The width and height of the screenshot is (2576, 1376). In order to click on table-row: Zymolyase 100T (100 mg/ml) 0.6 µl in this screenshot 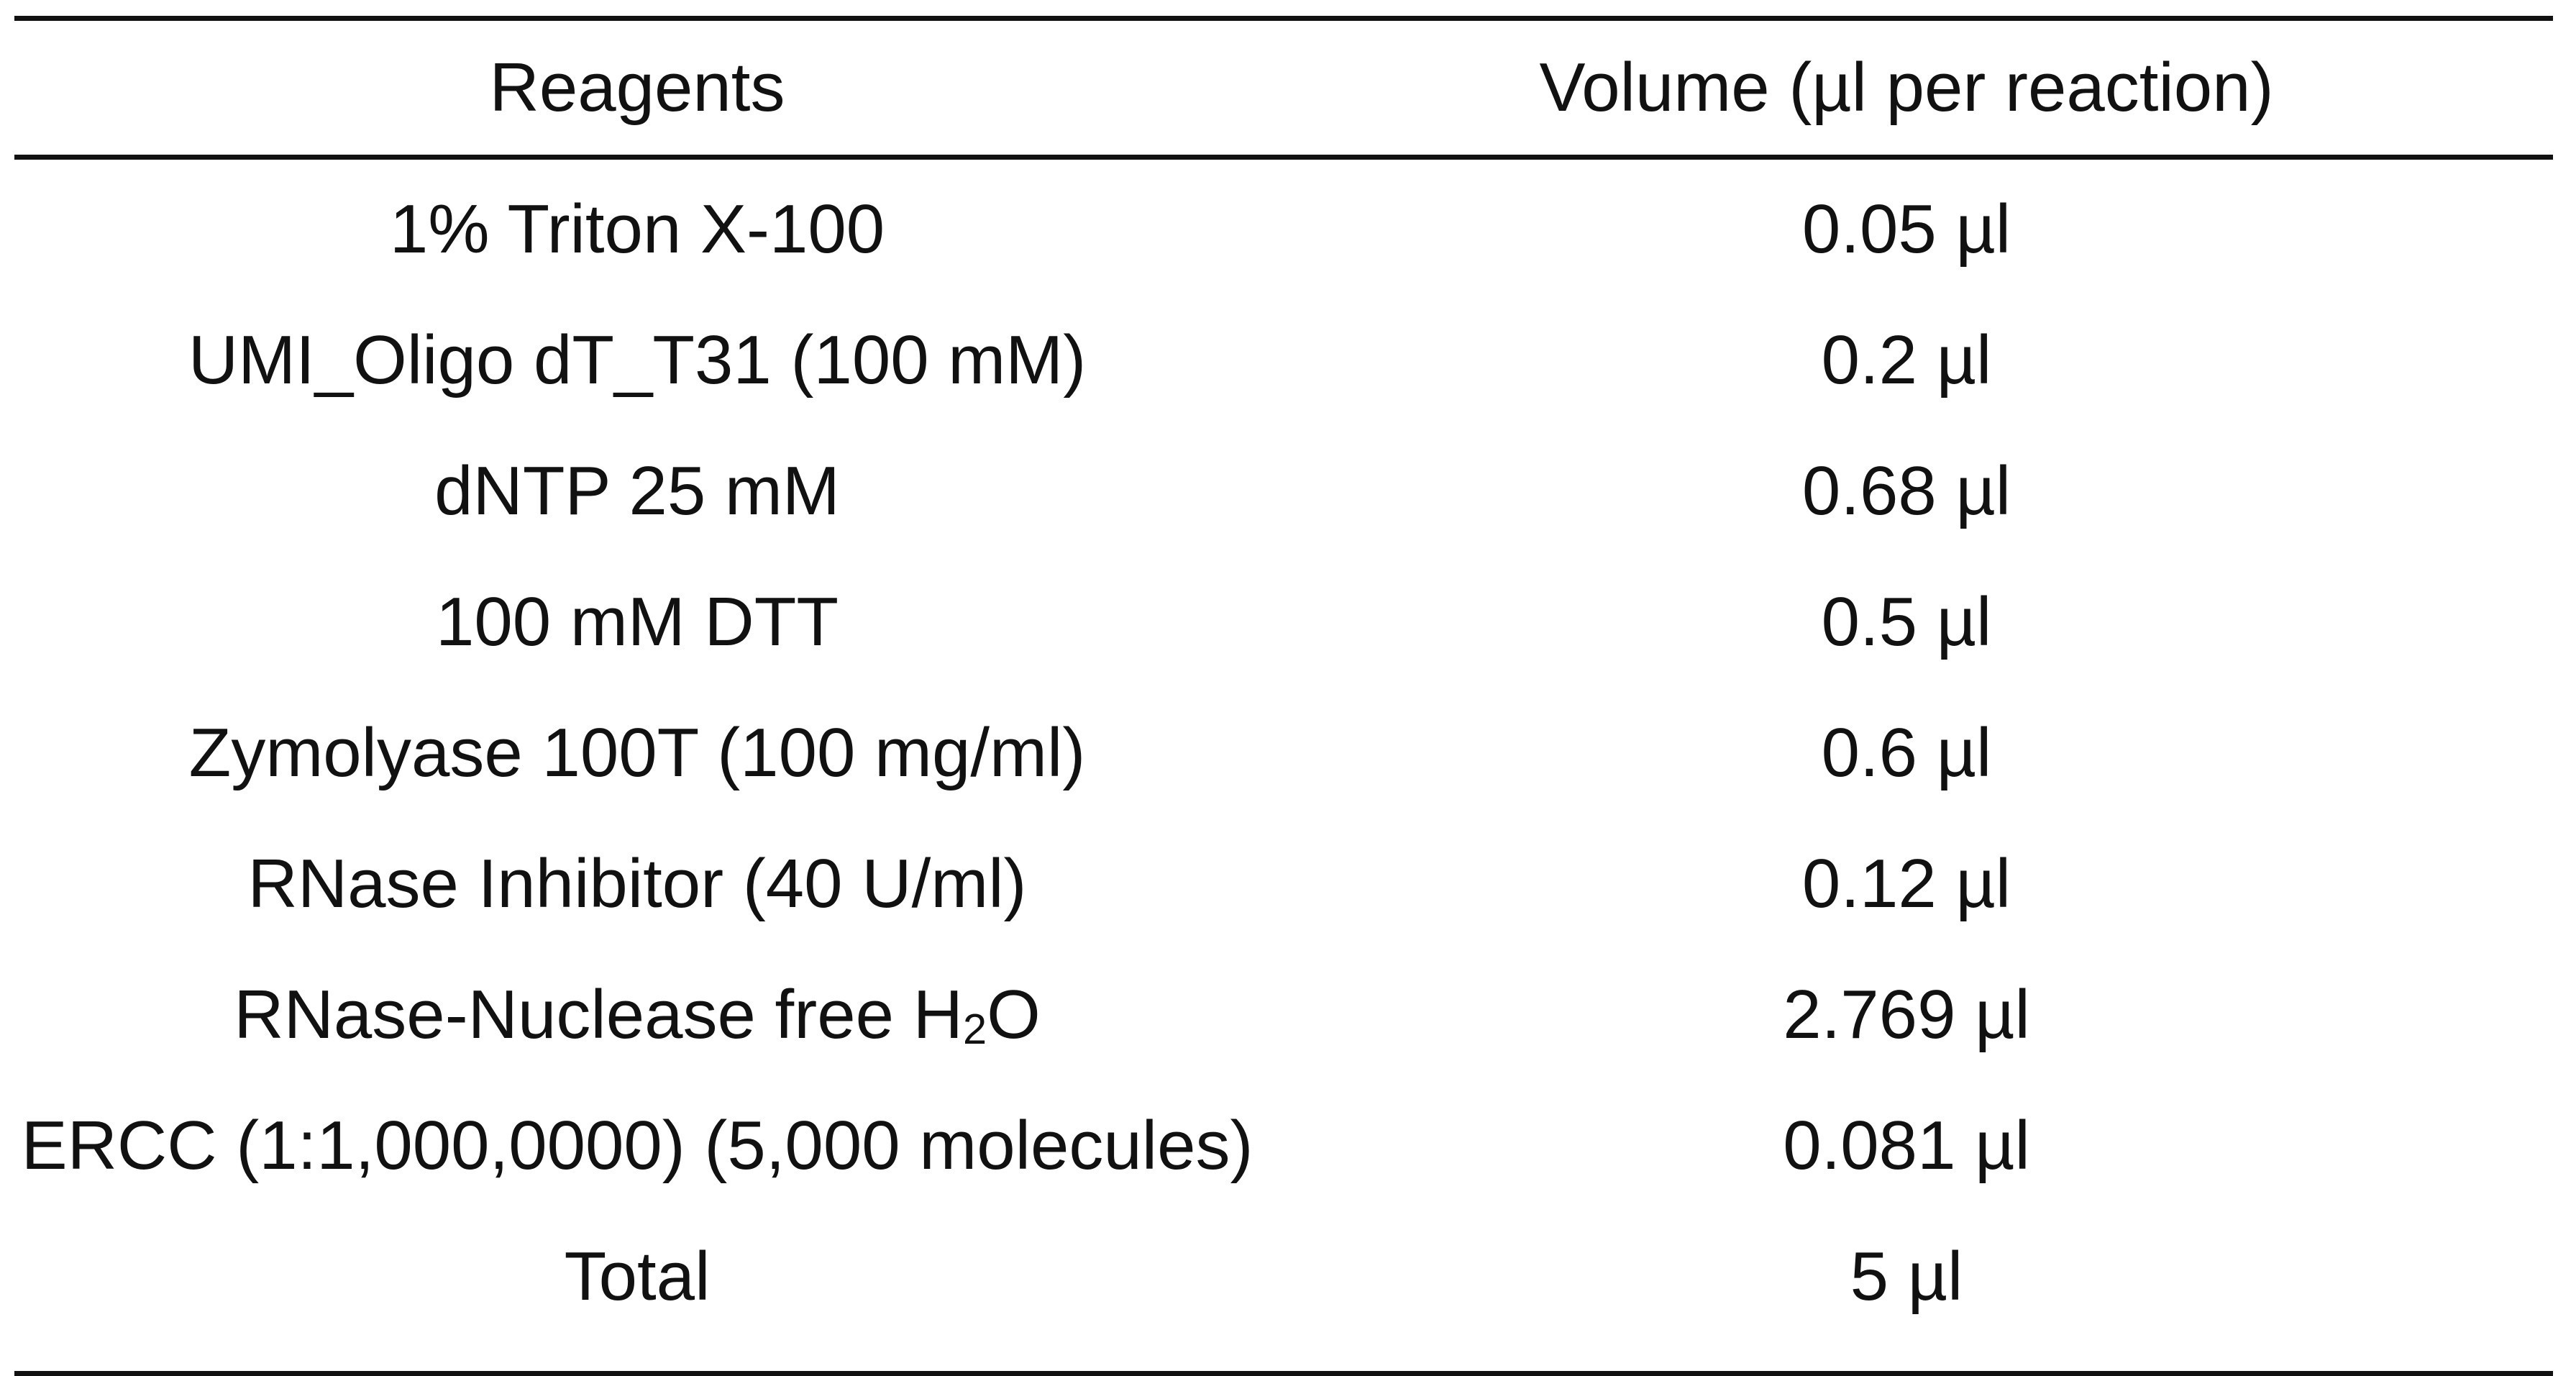, I will do `click(1283, 753)`.